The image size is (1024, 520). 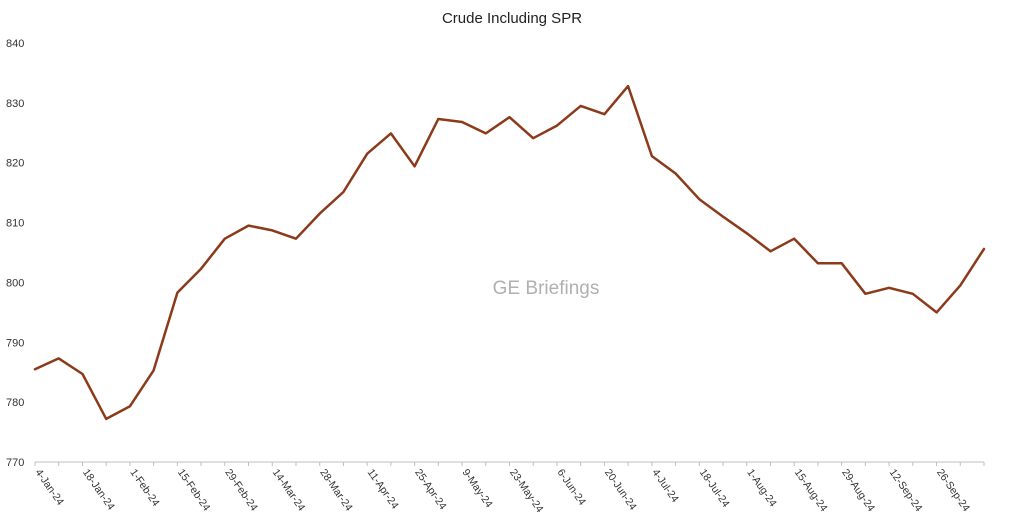 What do you see at coordinates (761, 488) in the screenshot?
I see `x-tick-label: 1-Aug-24` at bounding box center [761, 488].